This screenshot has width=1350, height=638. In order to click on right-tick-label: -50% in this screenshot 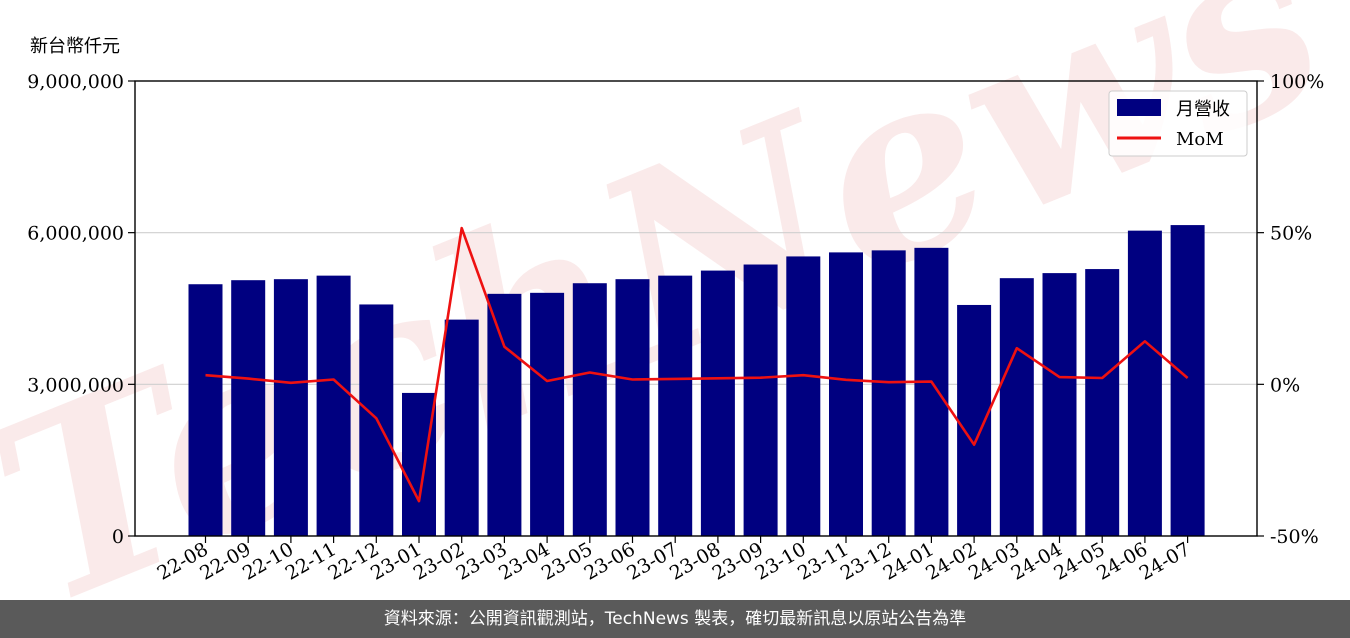, I will do `click(1294, 537)`.